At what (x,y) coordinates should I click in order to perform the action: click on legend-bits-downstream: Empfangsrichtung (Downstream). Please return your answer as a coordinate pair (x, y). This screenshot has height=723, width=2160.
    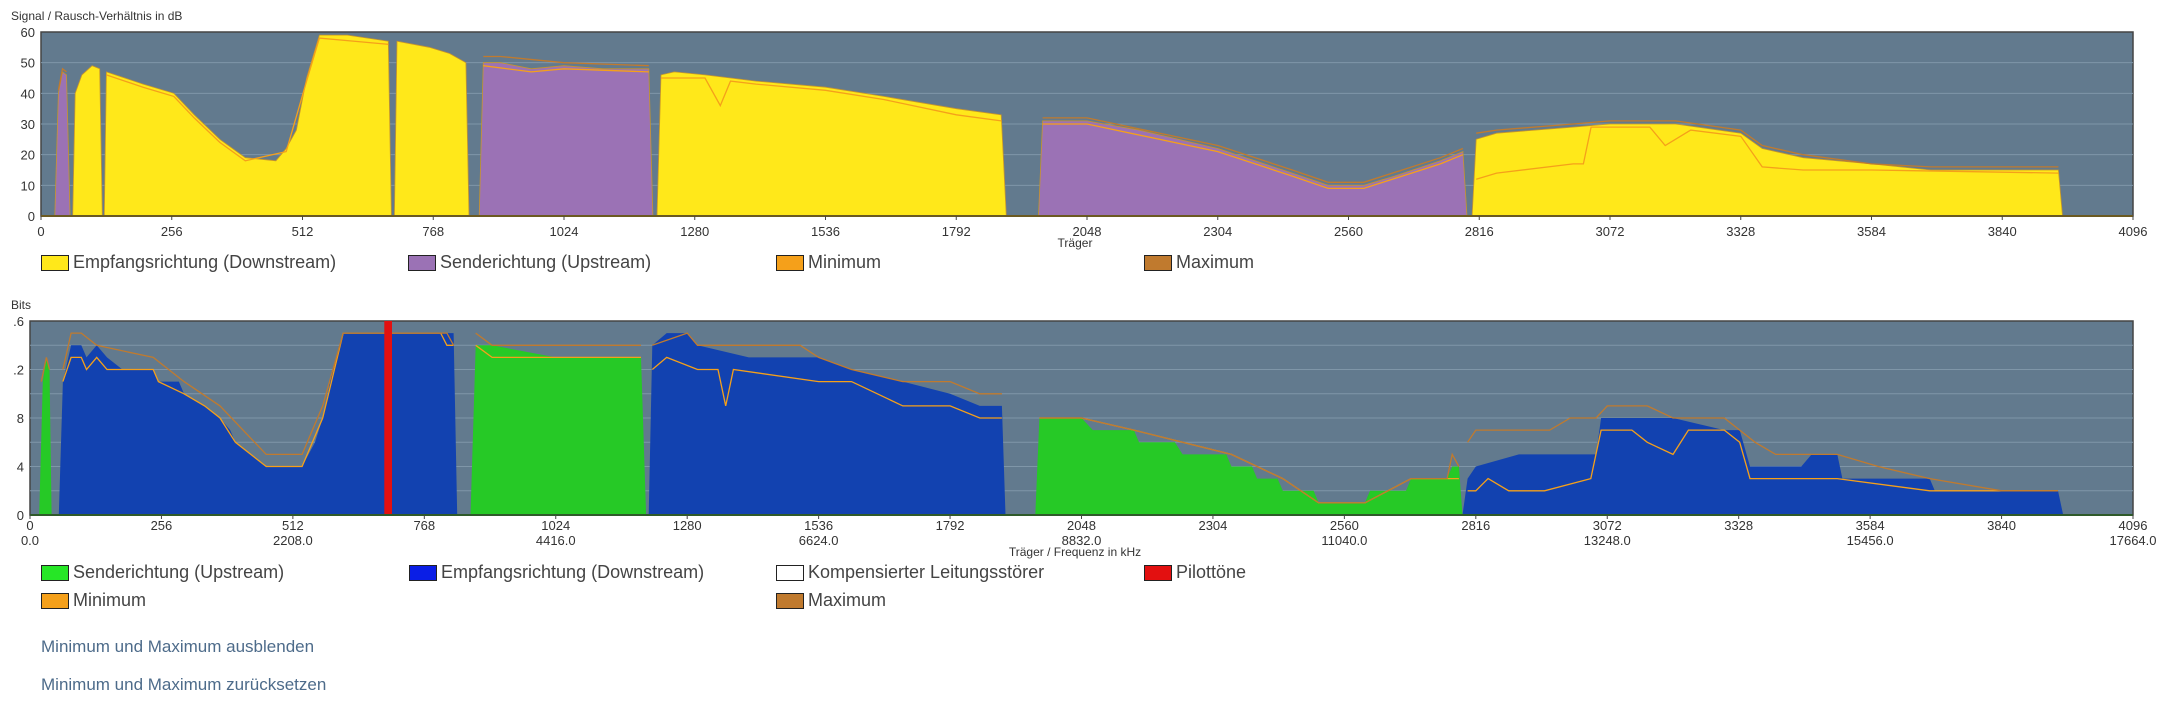
    Looking at the image, I should click on (556, 572).